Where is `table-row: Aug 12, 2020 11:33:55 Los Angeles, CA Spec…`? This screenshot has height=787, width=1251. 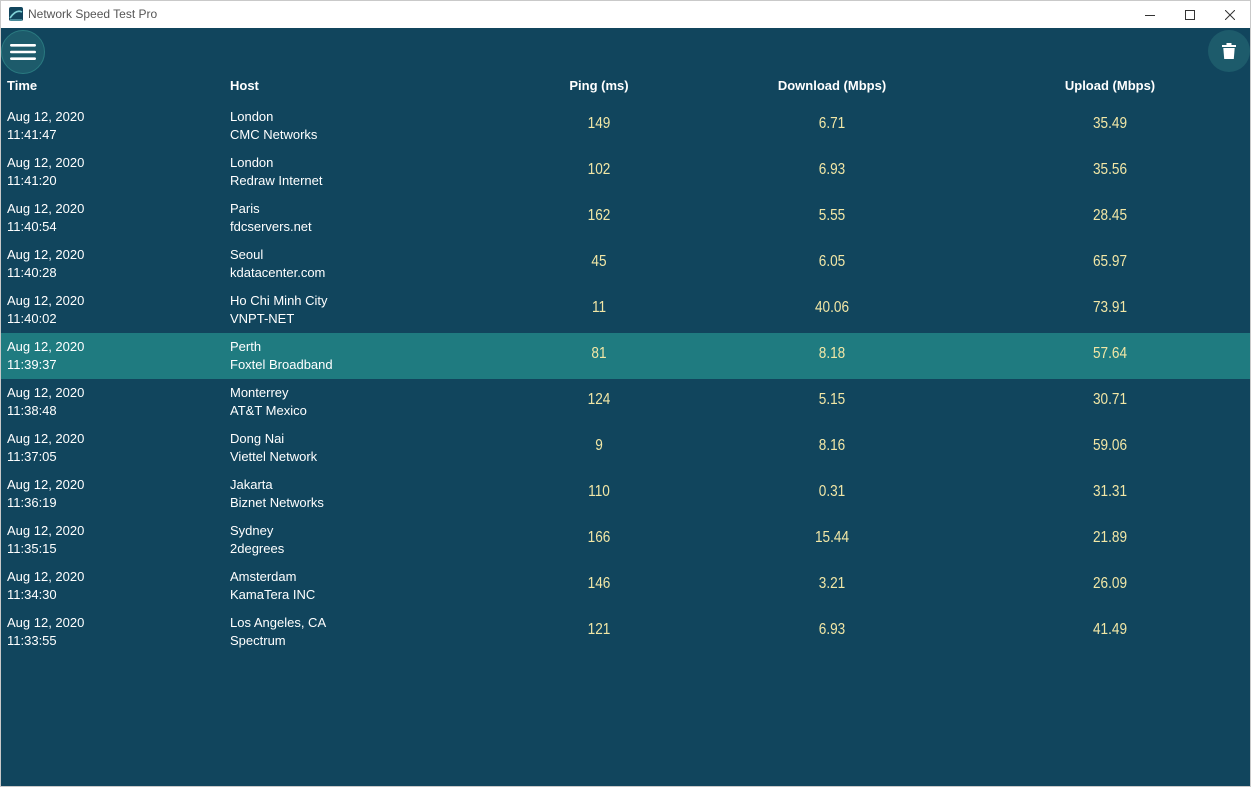
table-row: Aug 12, 2020 11:33:55 Los Angeles, CA Spec… is located at coordinates (625, 632).